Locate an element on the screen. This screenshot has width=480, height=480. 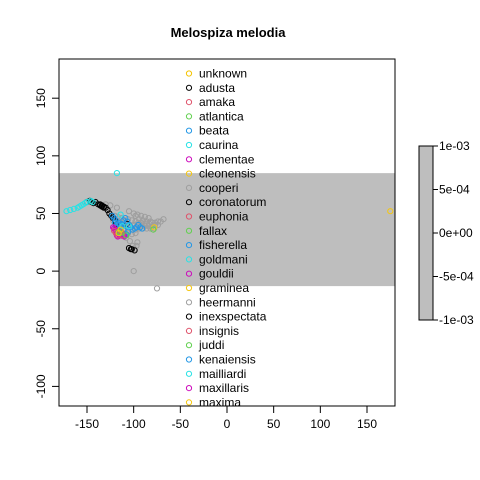
legend-label: maxillaris is located at coordinates (224, 388).